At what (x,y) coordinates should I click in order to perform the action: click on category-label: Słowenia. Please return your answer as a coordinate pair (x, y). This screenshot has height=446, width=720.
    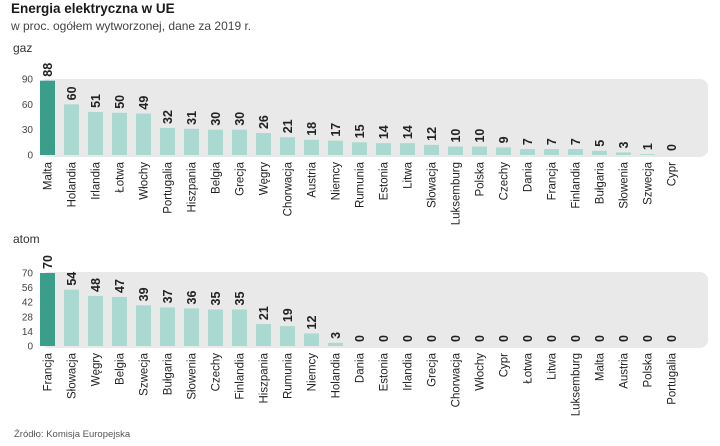
    Looking at the image, I should click on (625, 184).